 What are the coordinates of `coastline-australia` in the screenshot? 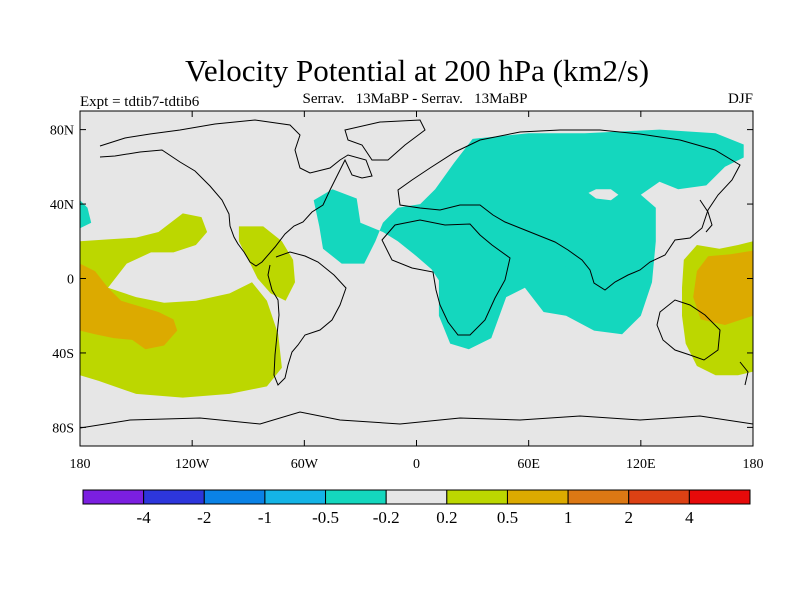 It's located at (688, 330).